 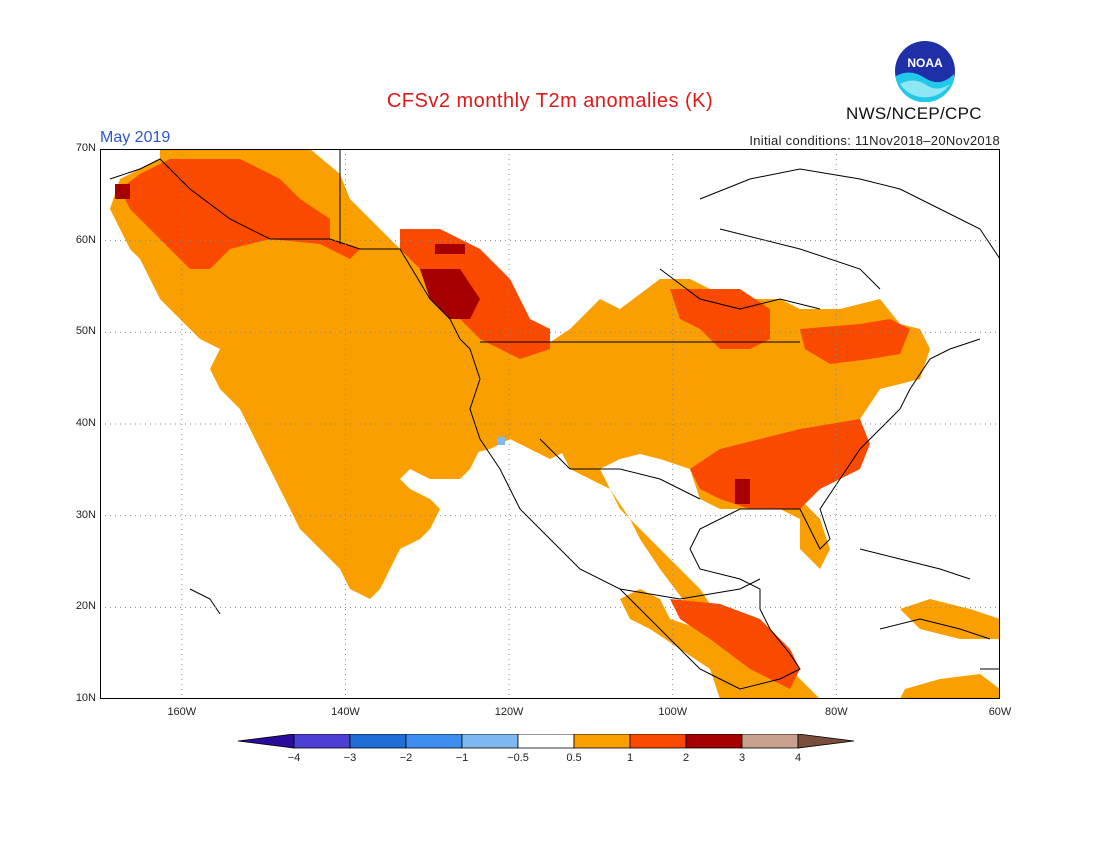 What do you see at coordinates (686, 758) in the screenshot?
I see `colorbar-tick-label: 2` at bounding box center [686, 758].